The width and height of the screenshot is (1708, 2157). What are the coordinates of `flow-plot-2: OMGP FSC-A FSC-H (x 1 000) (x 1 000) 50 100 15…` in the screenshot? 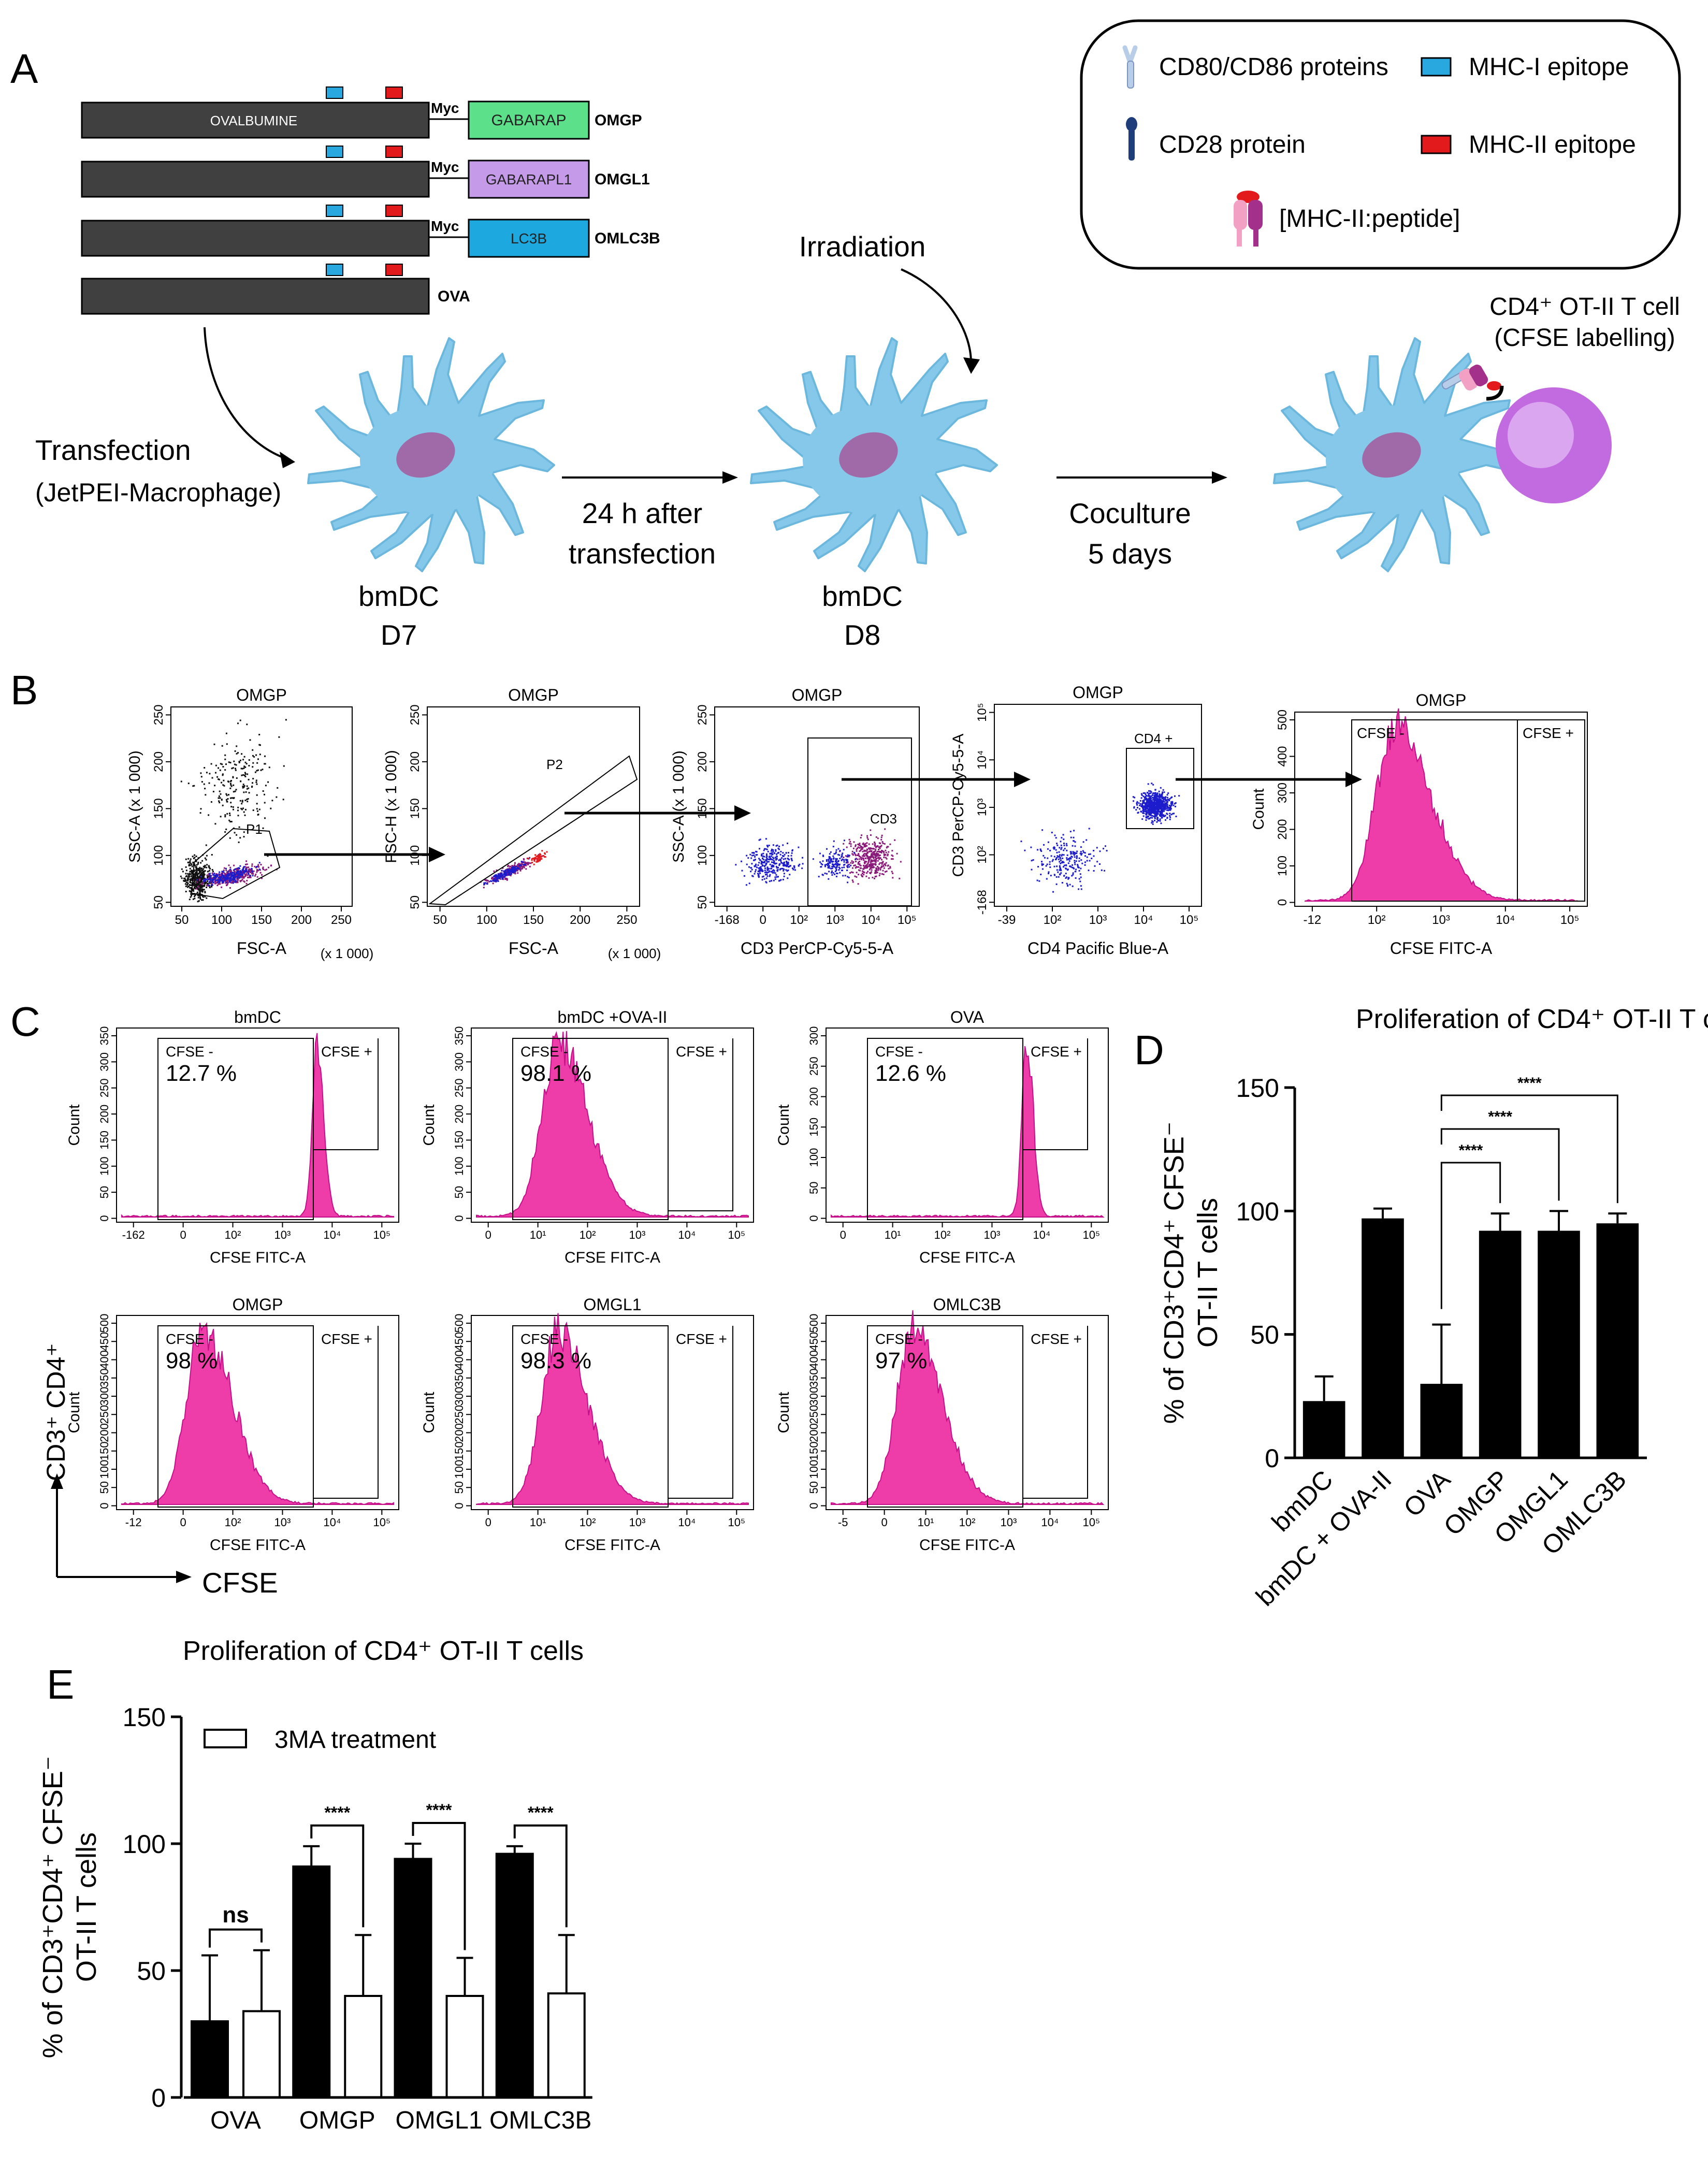 It's located at (522, 823).